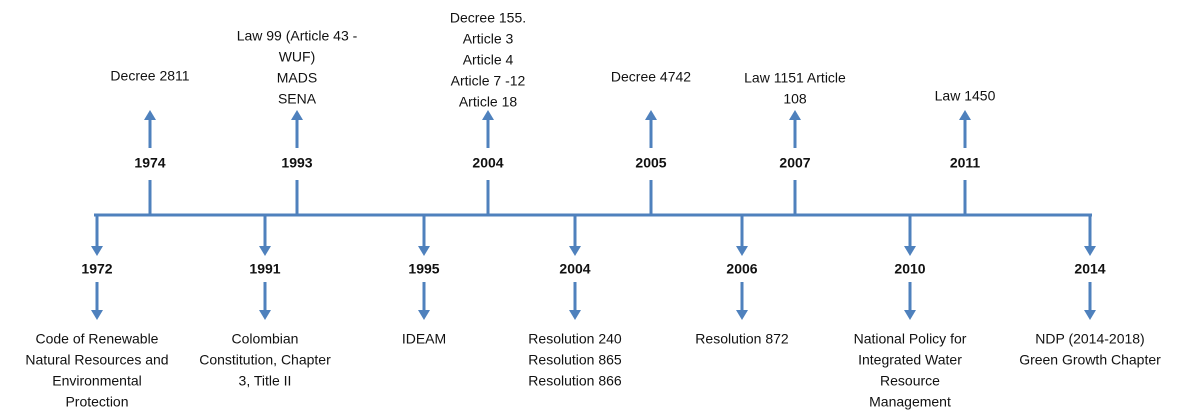 This screenshot has height=415, width=1184. Describe the element at coordinates (488, 39) in the screenshot. I see `event-label: Article 3` at that location.